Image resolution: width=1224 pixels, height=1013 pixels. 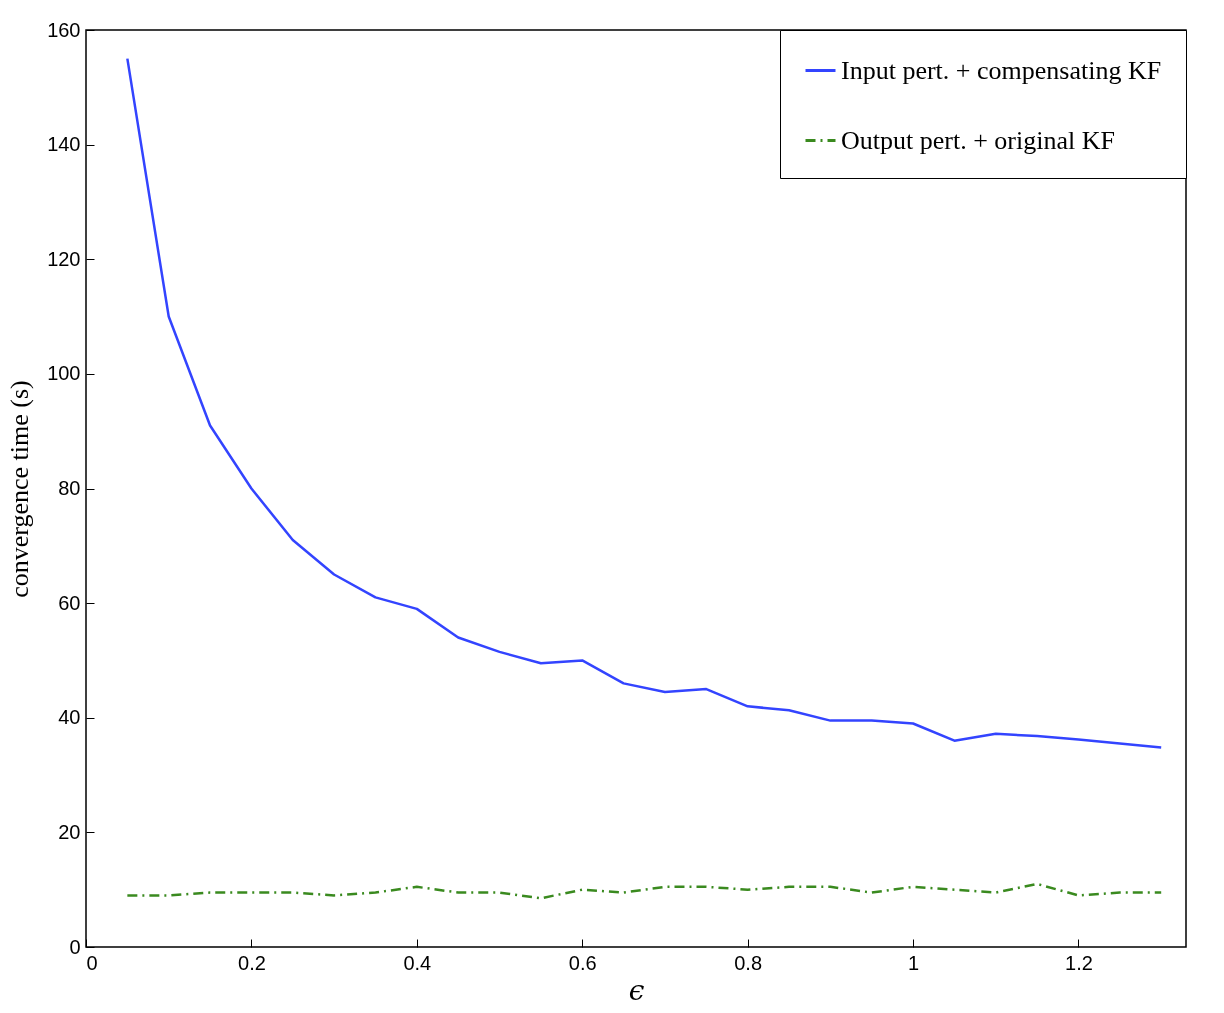 What do you see at coordinates (252, 962) in the screenshot?
I see `x-tick-label: 0.2` at bounding box center [252, 962].